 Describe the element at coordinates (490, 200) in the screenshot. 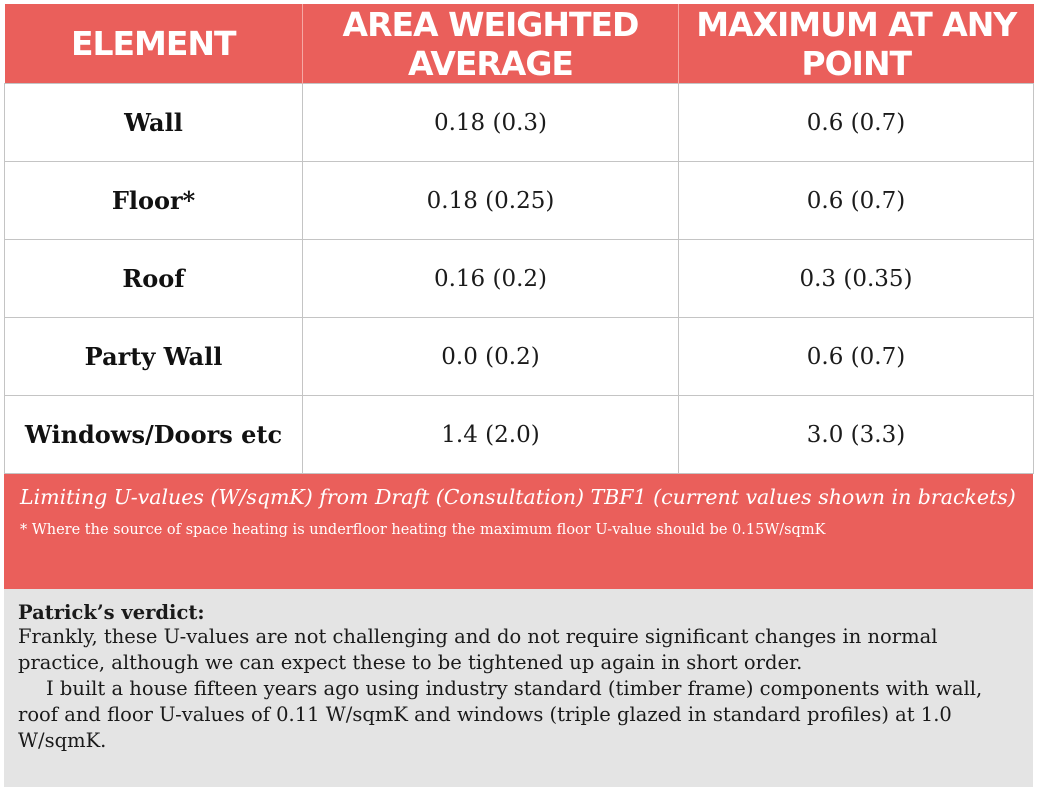

I see `average-cell: 0.18 (0.25)` at that location.